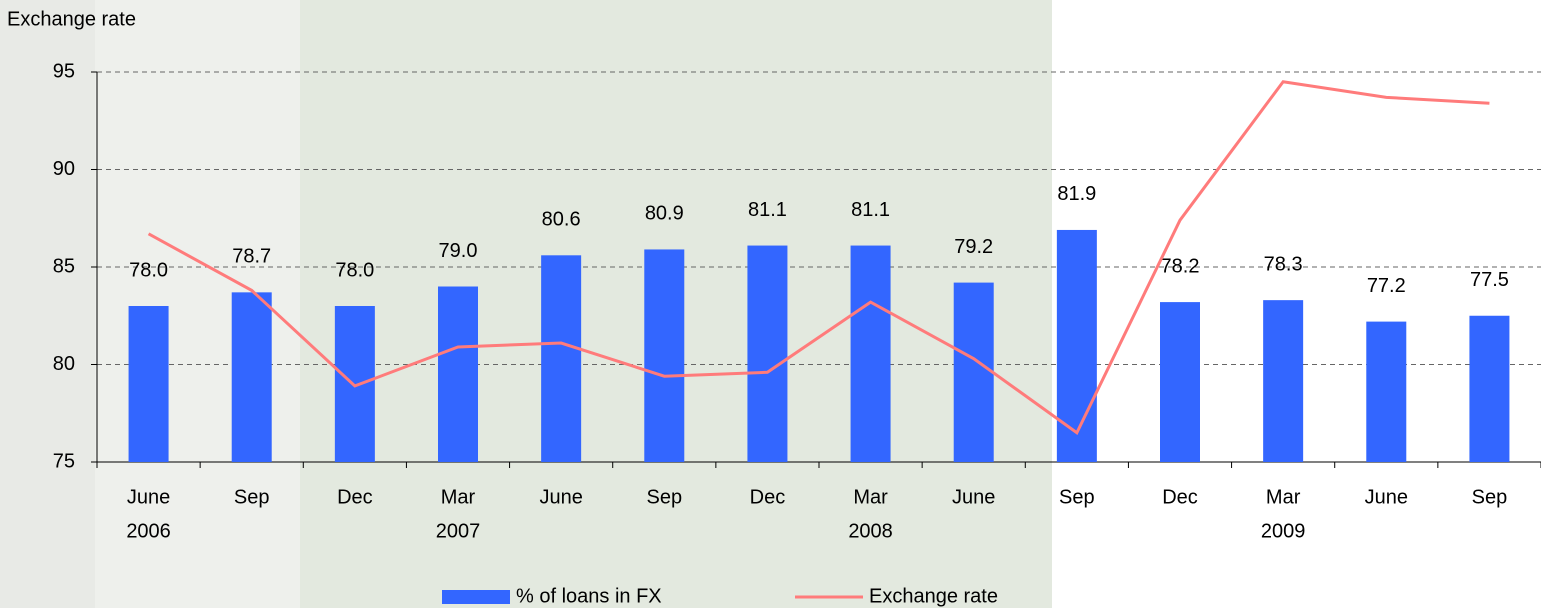  Describe the element at coordinates (561, 220) in the screenshot. I see `data-label: 80.6` at that location.